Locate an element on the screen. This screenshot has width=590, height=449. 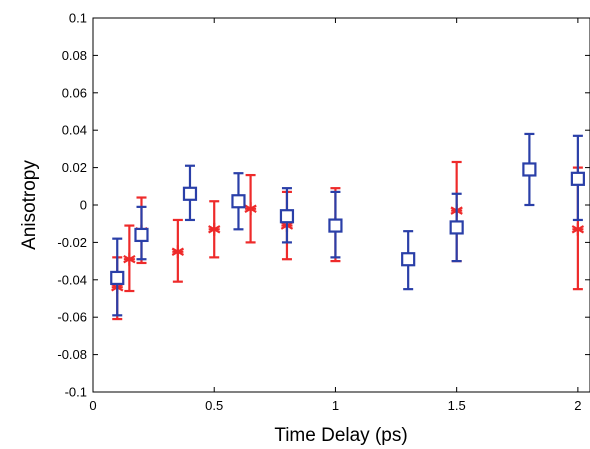
x-tick-label: 2 is located at coordinates (577, 405).